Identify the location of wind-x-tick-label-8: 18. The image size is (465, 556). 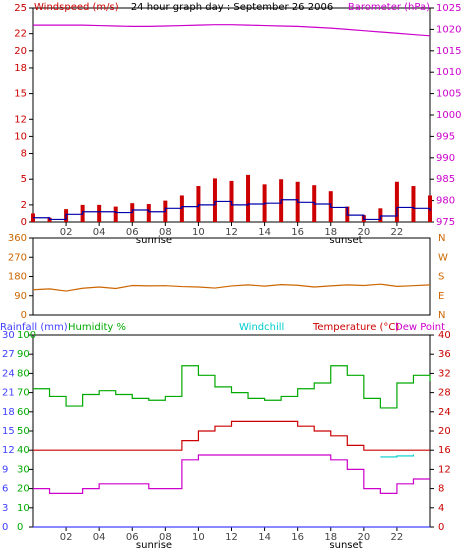
(330, 232).